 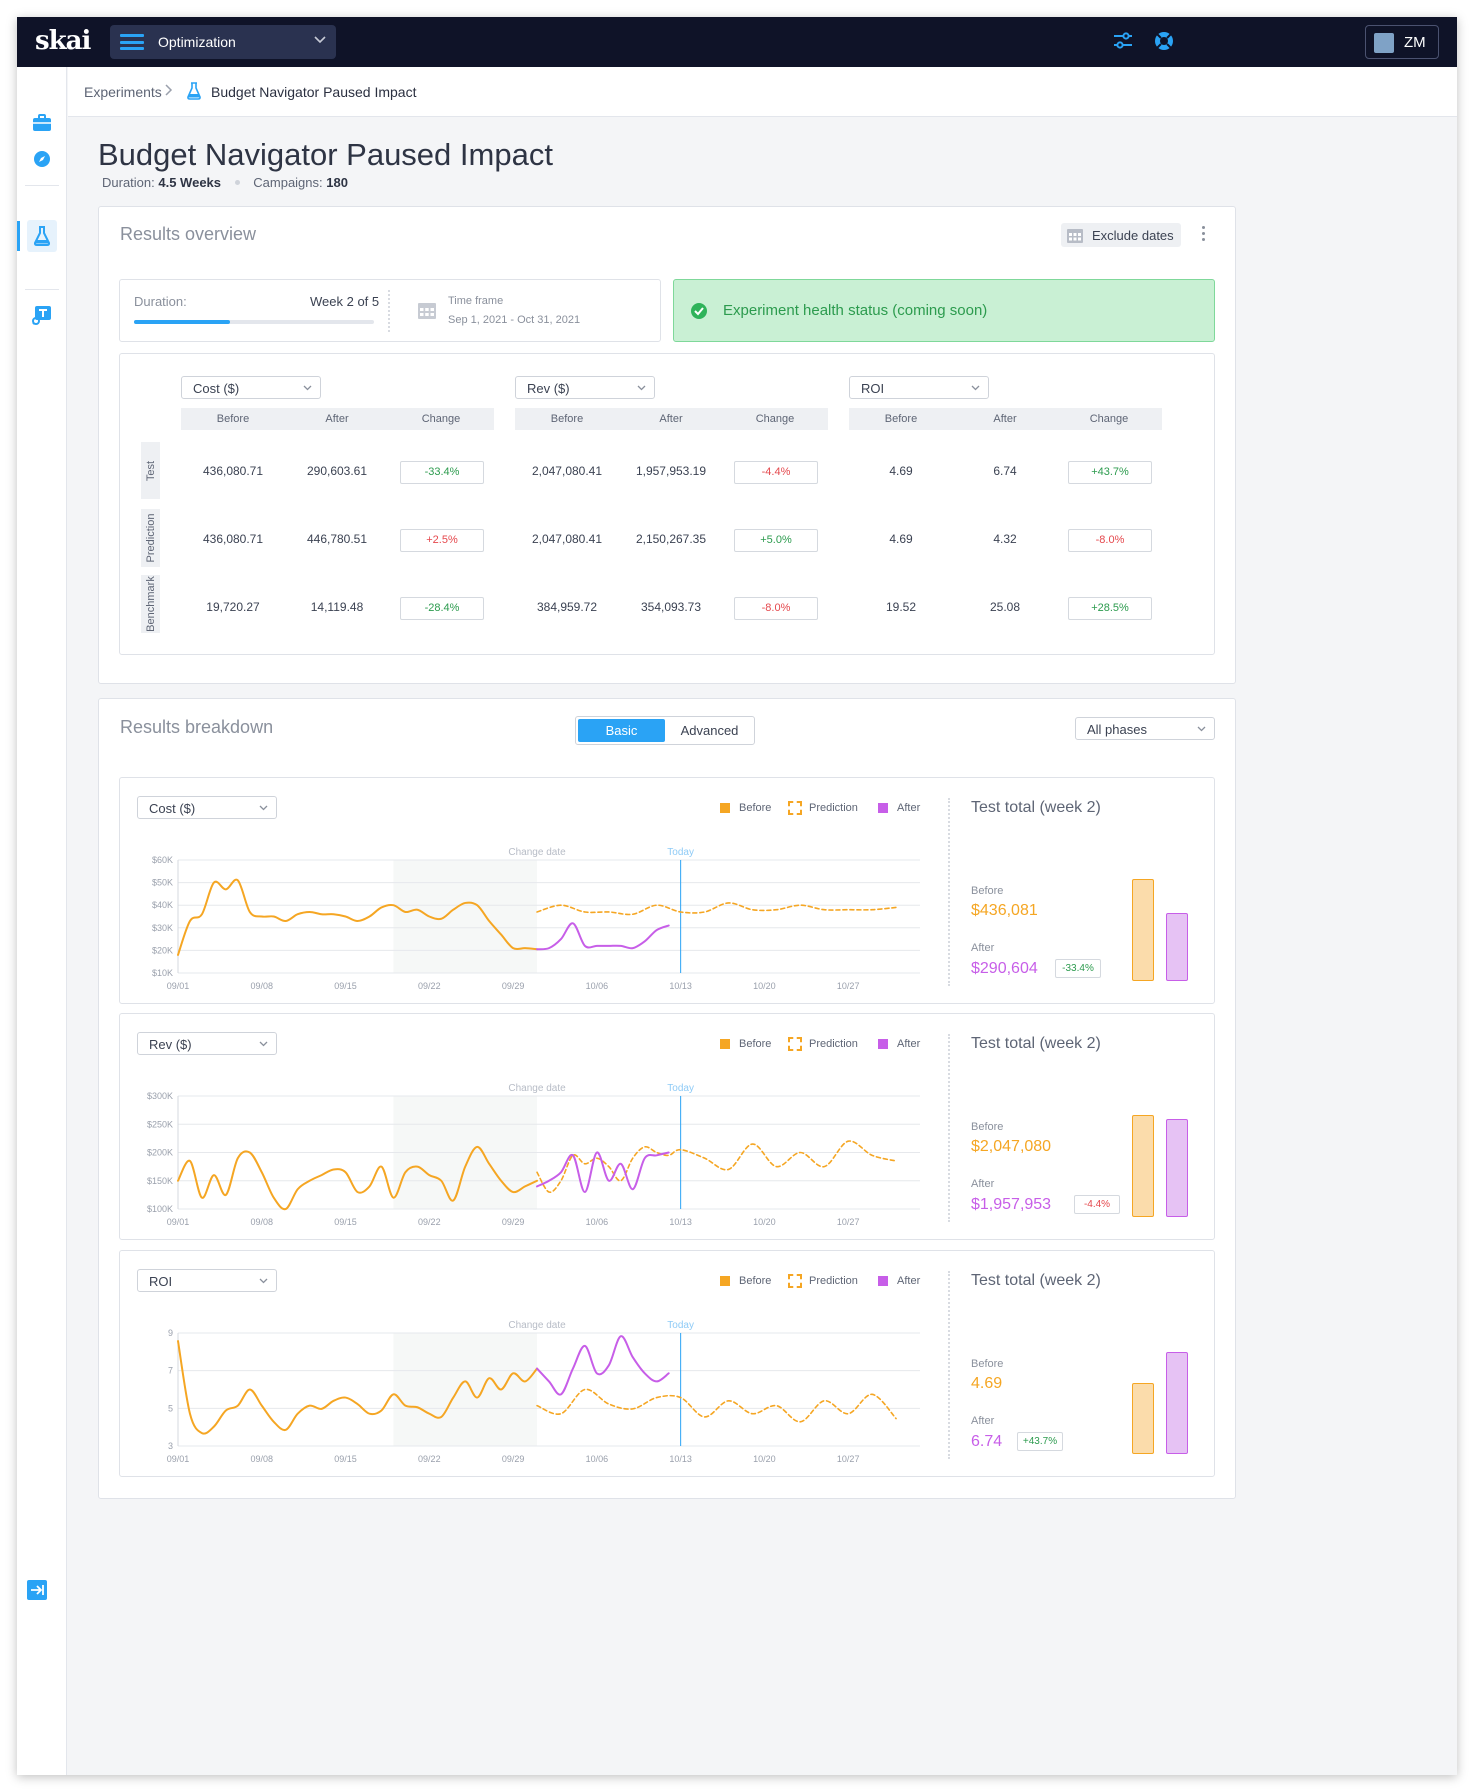 I want to click on change-badge: -4.4%, so click(x=776, y=472).